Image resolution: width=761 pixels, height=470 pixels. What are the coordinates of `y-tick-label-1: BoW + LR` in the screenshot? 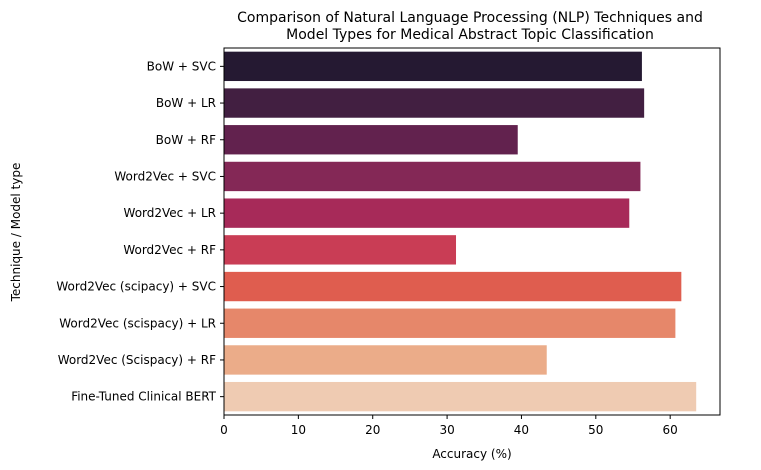 It's located at (186, 103).